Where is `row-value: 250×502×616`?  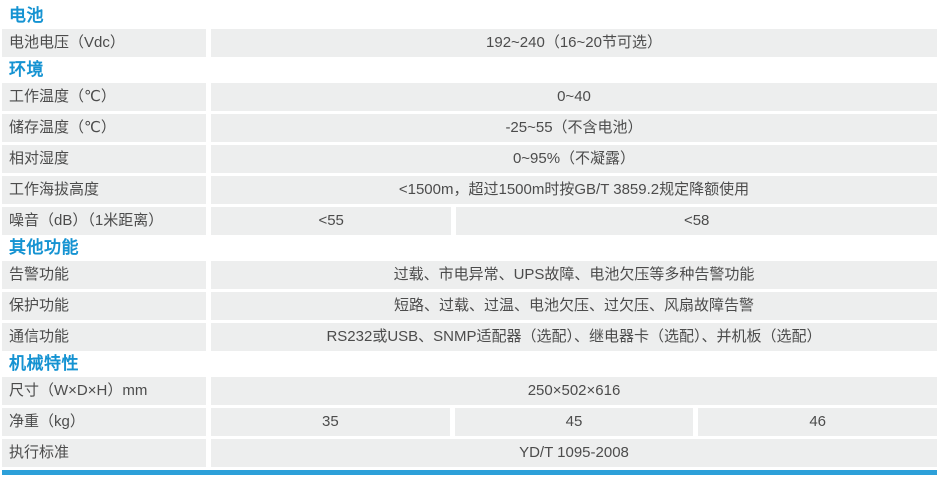 row-value: 250×502×616 is located at coordinates (574, 391).